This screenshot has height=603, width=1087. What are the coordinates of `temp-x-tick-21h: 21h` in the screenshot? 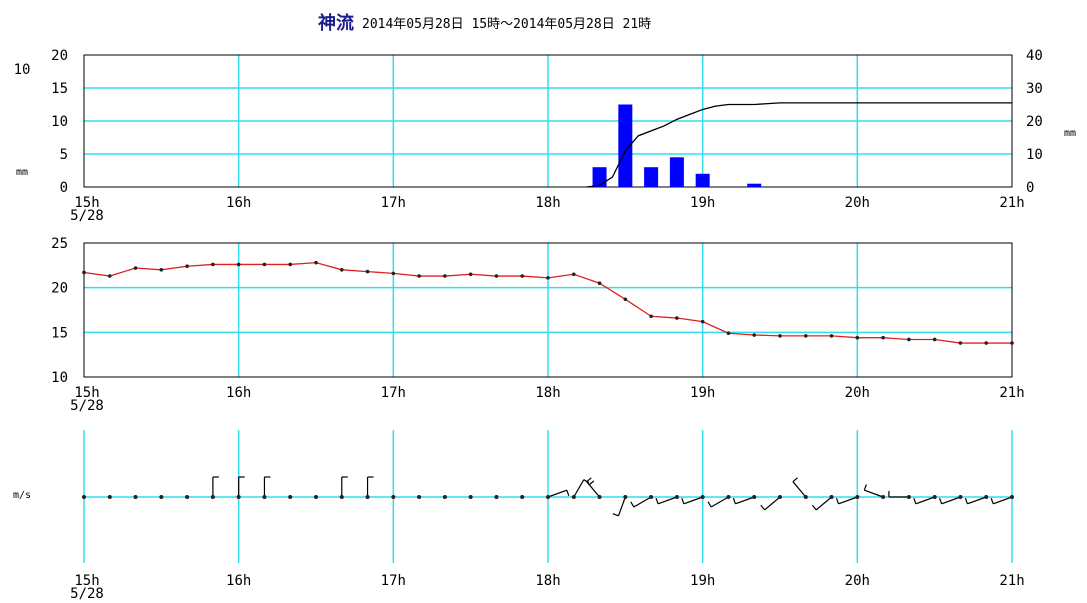 It's located at (1011, 393).